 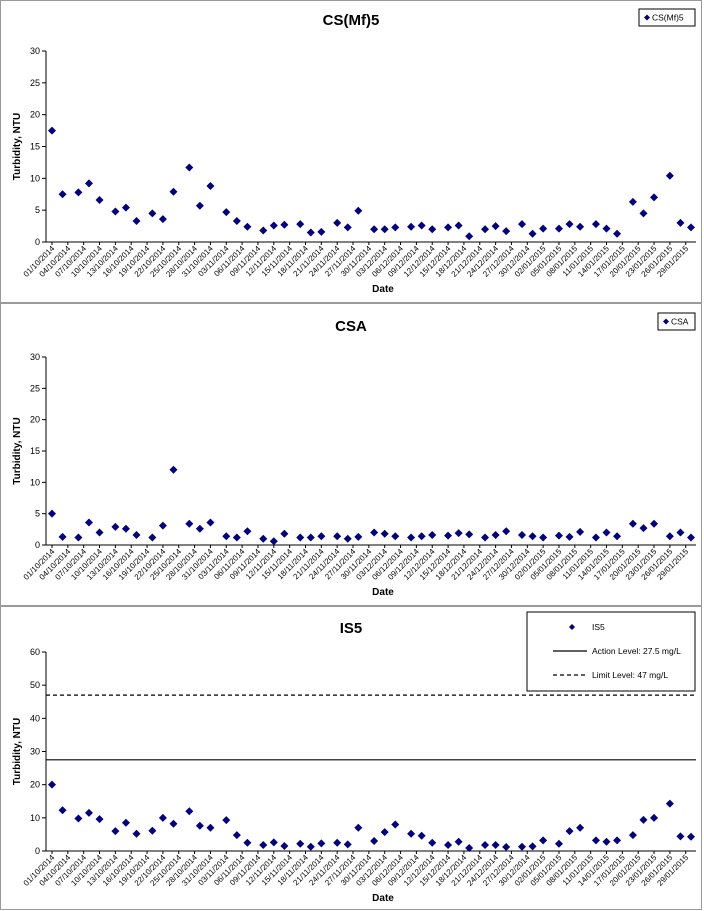 I want to click on legend-label: IS5, so click(x=598, y=627).